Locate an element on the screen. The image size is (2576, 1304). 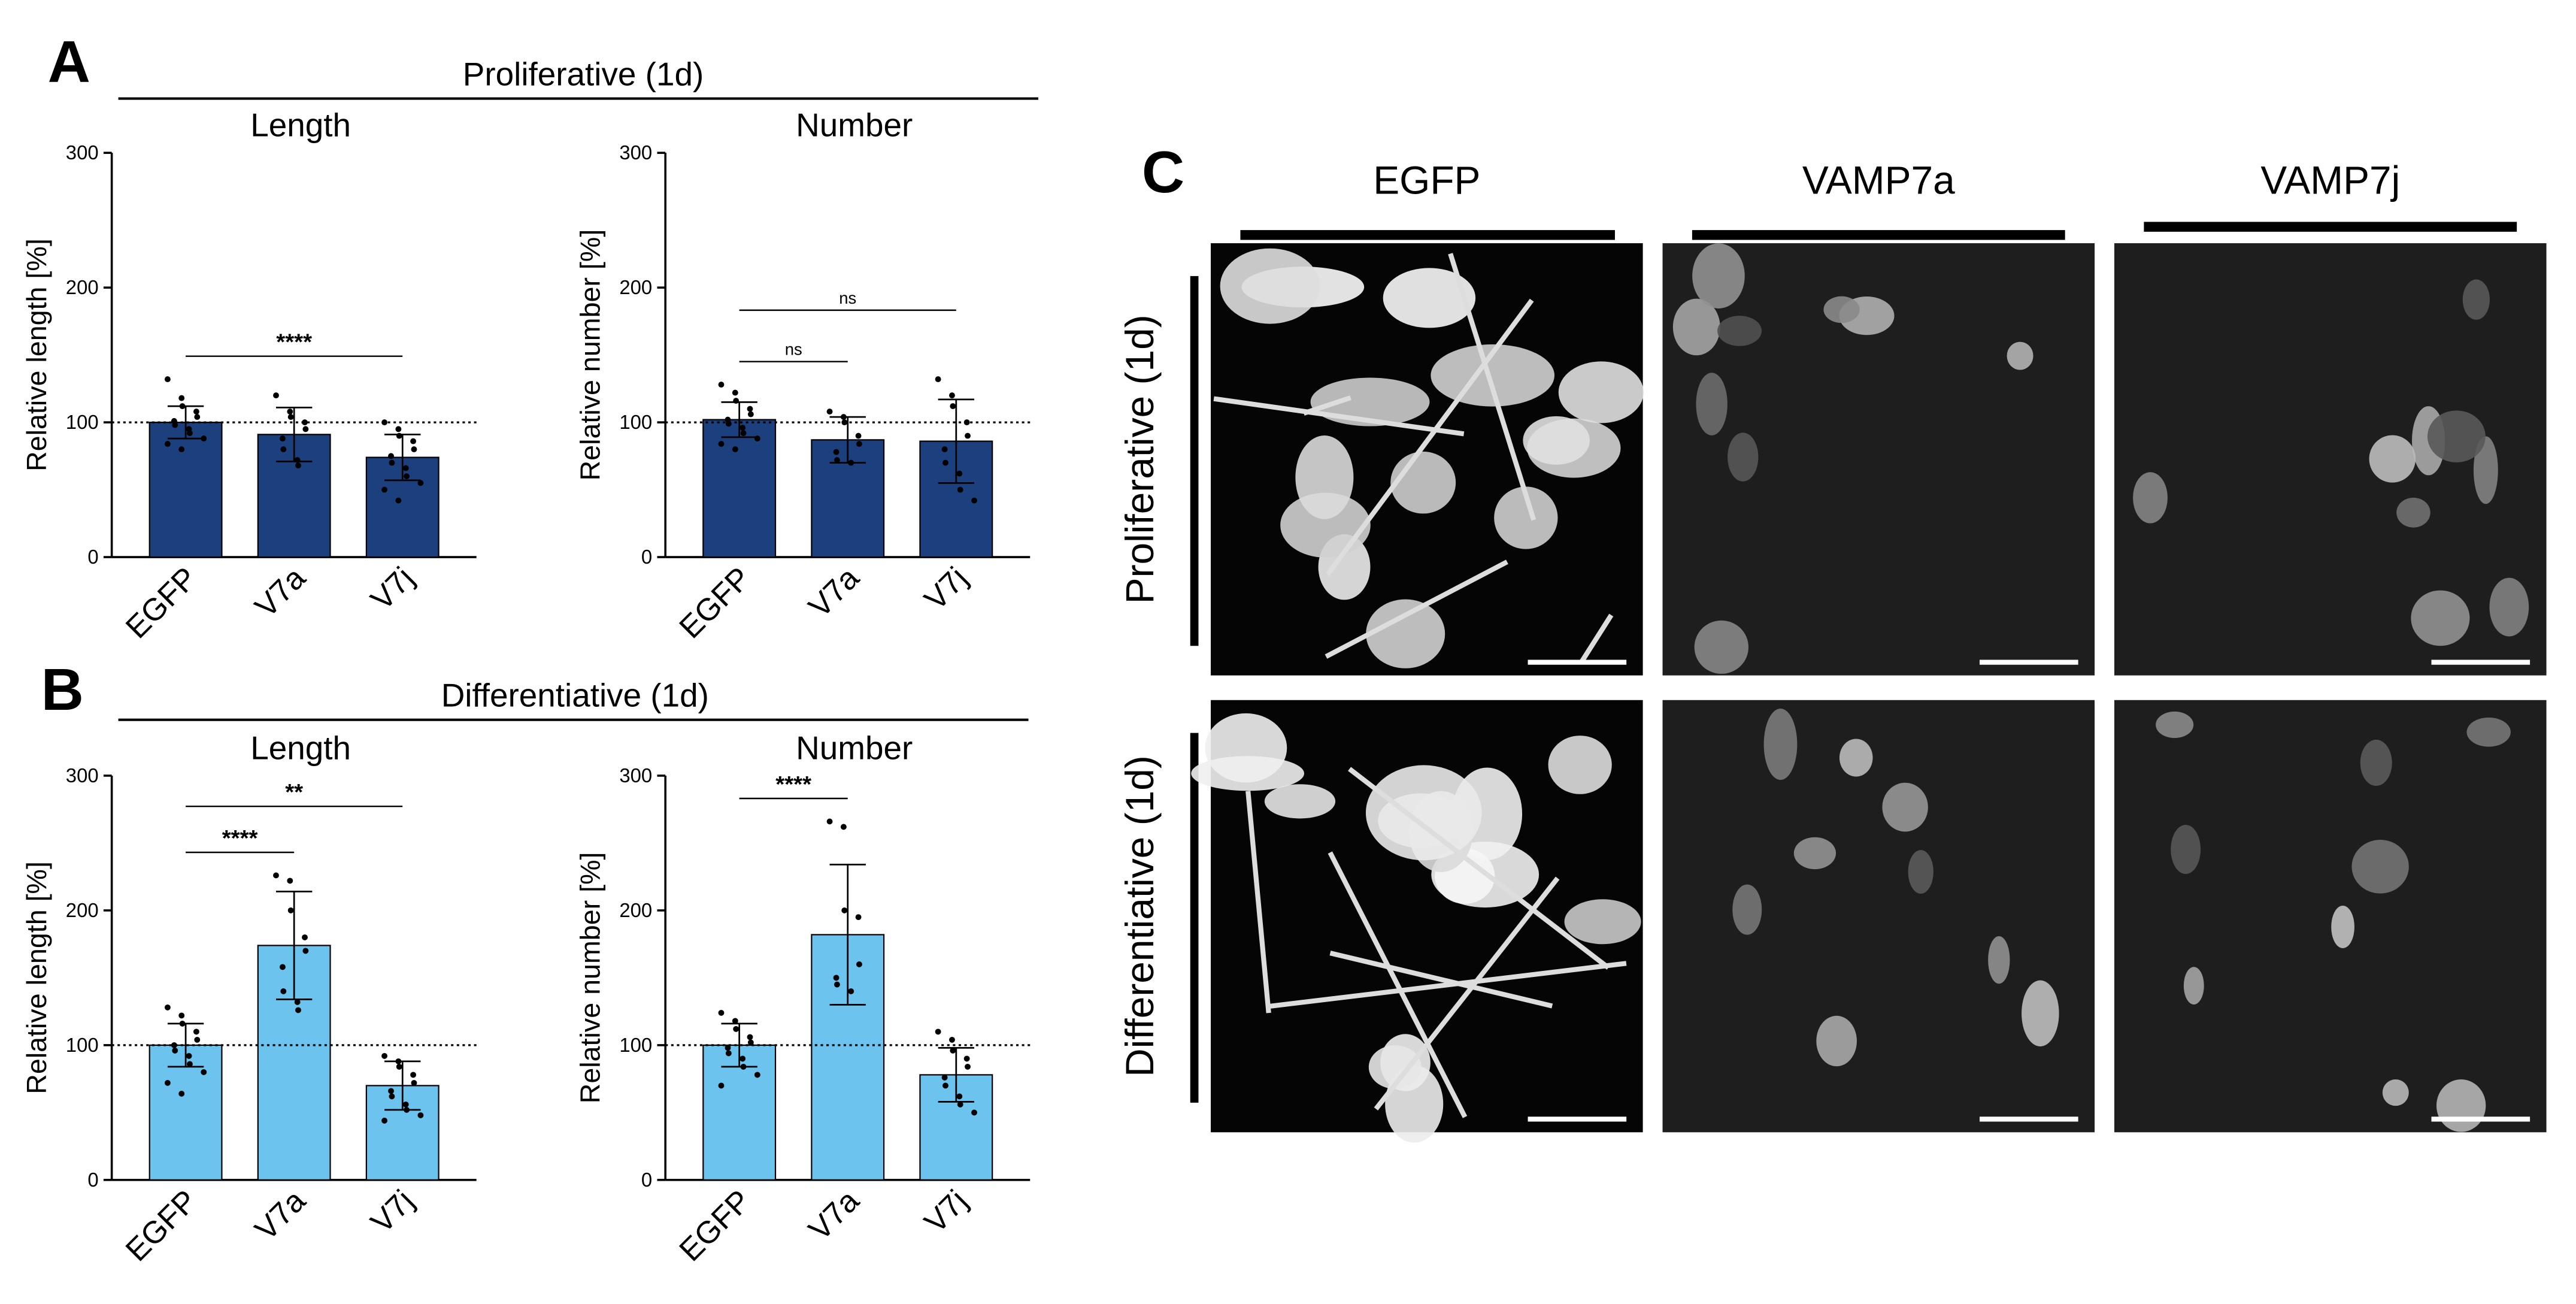
y-axis-label: Relative number [%] is located at coordinates (589, 978).